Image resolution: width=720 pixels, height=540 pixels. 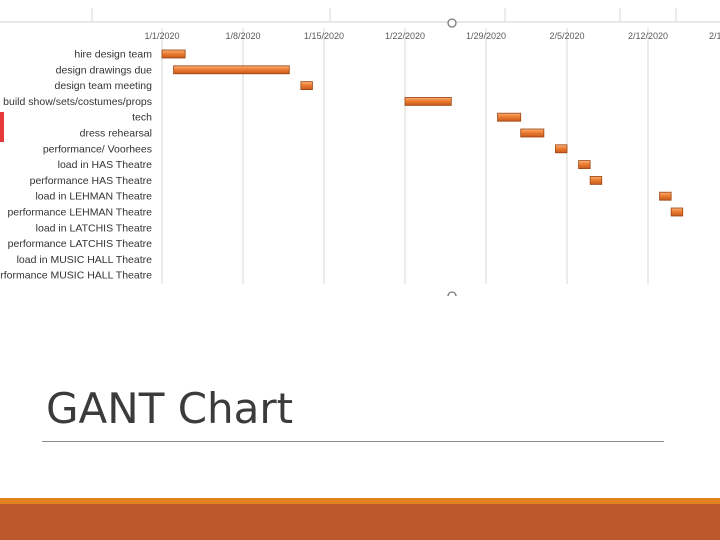 I want to click on task-label: performance LEHMAN Theatre, so click(x=79, y=213).